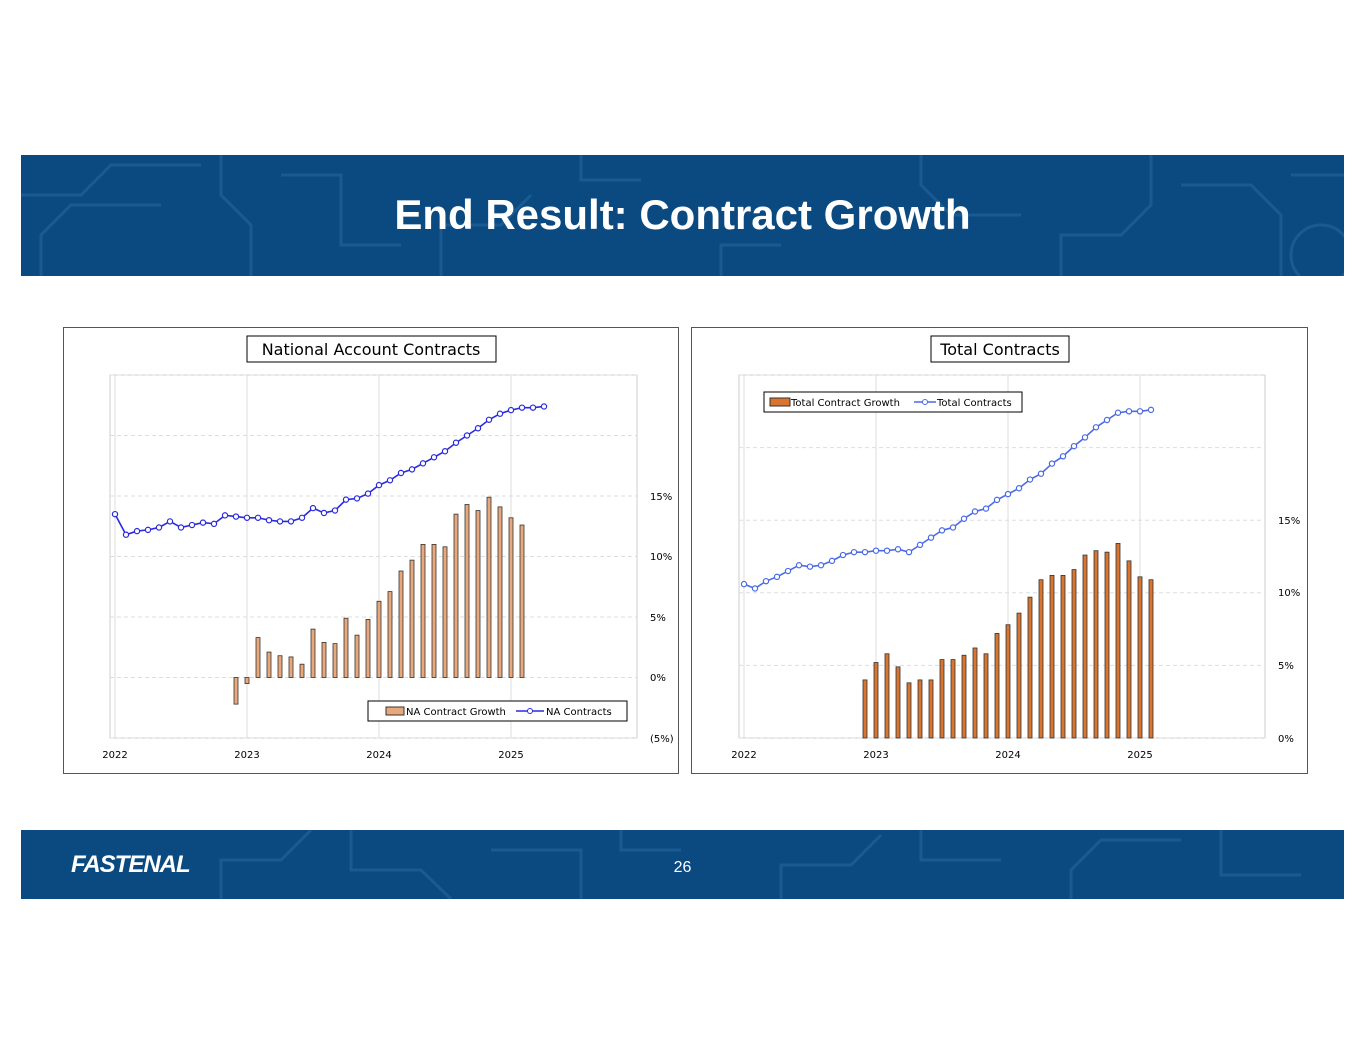 Image resolution: width=1365 pixels, height=1055 pixels. Describe the element at coordinates (379, 600) in the screenshot. I see `bar-series` at that location.